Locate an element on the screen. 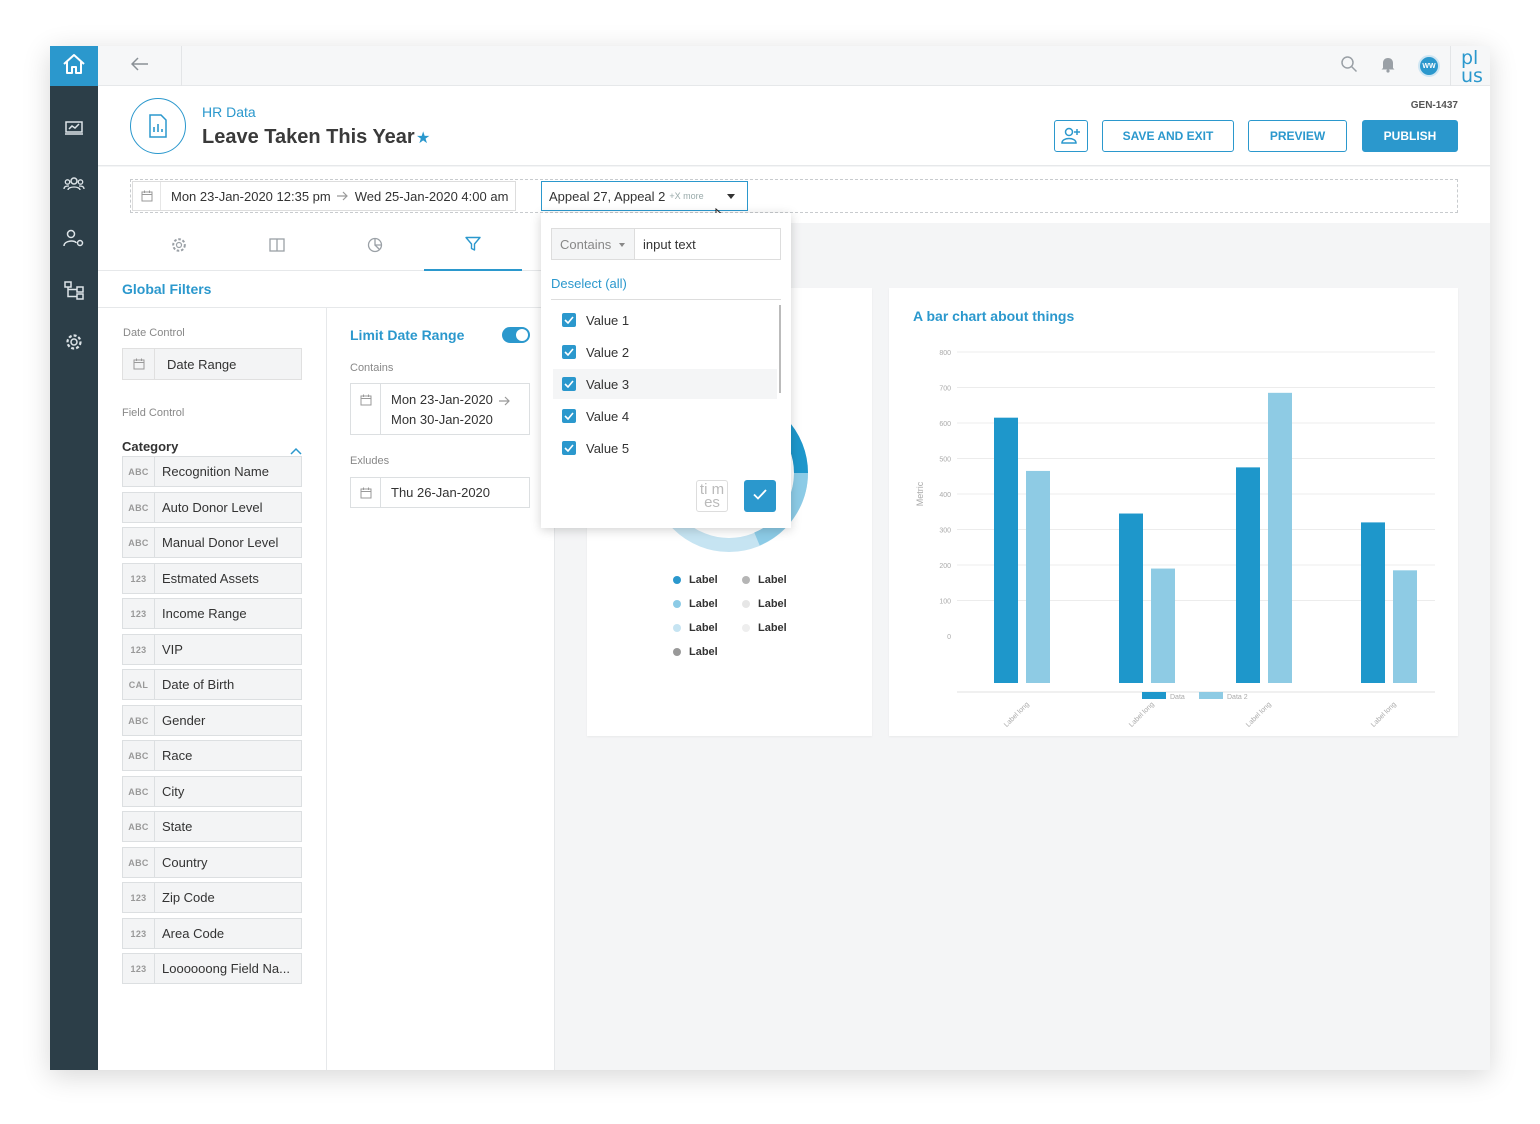 This screenshot has height=1124, width=1540. publish-button: PUBLISH is located at coordinates (1410, 136).